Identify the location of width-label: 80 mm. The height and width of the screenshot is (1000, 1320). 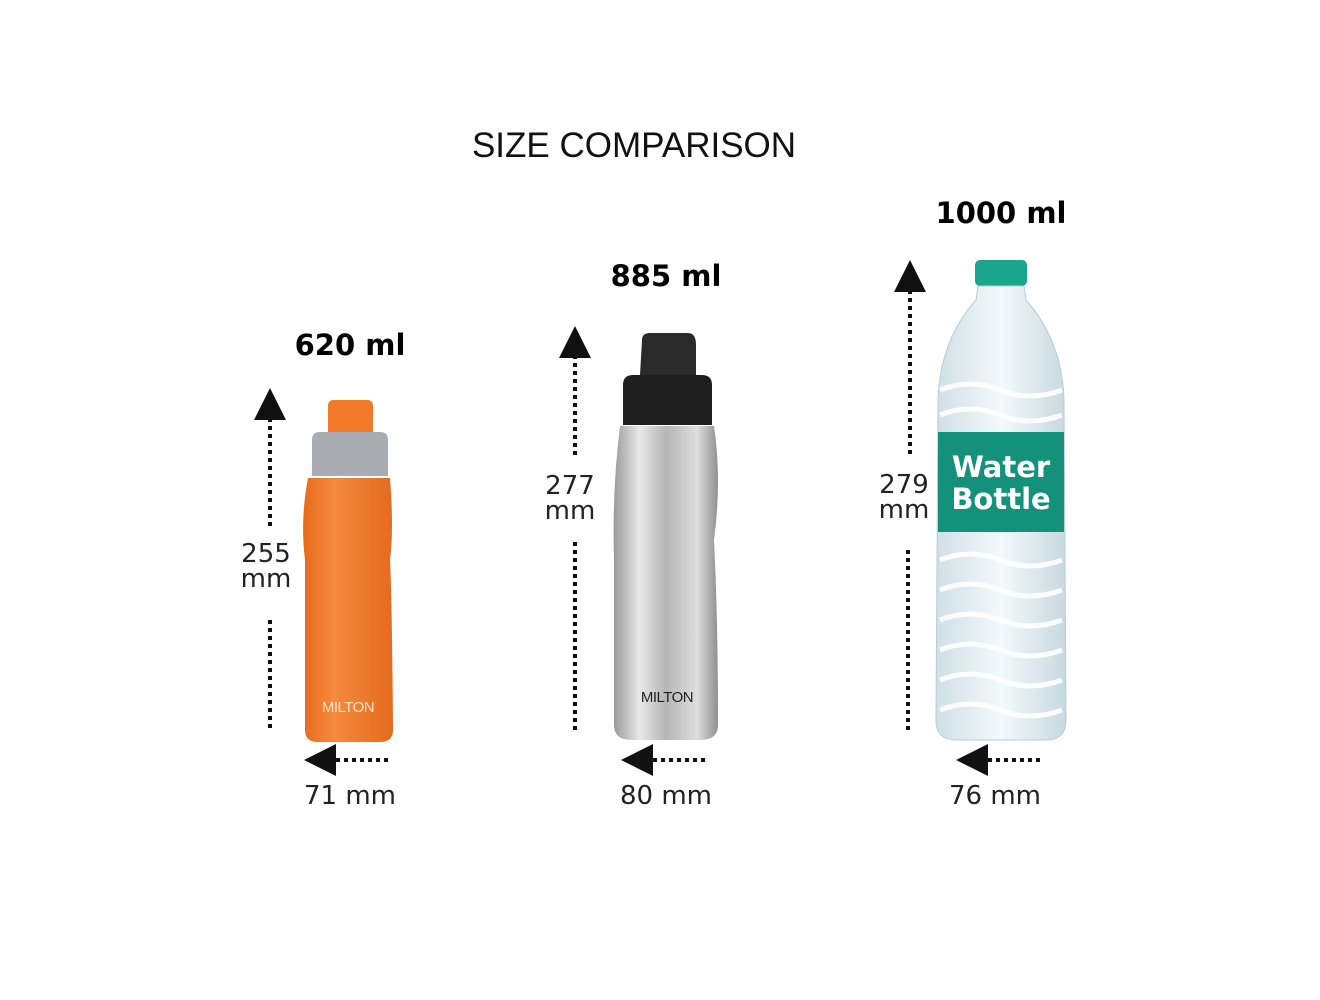
(666, 796).